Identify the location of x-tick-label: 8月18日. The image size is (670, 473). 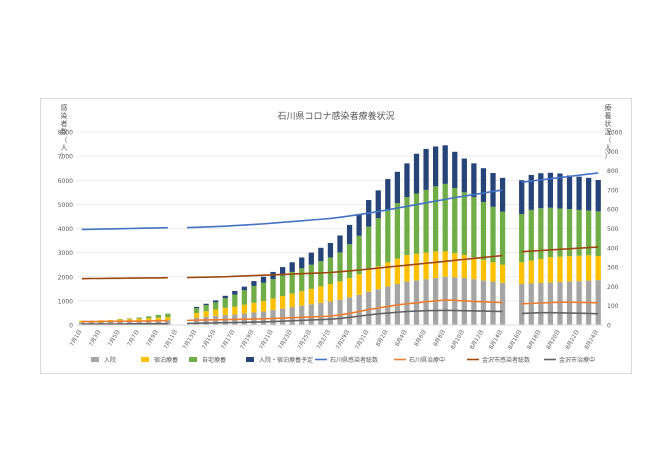
(534, 340).